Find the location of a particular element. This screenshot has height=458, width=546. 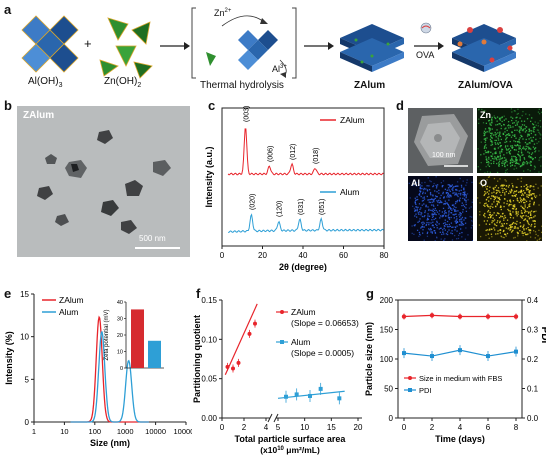

partition-x-unit-part: (x10 is located at coordinates (268, 450).